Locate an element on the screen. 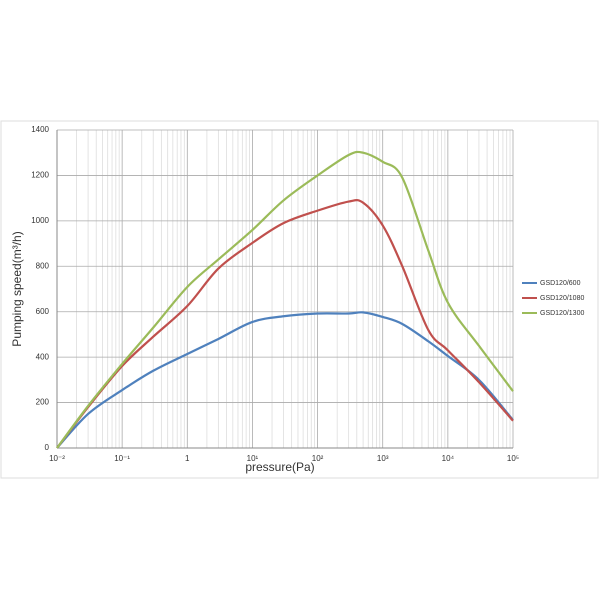  x-tick-label: 10¹ is located at coordinates (253, 458).